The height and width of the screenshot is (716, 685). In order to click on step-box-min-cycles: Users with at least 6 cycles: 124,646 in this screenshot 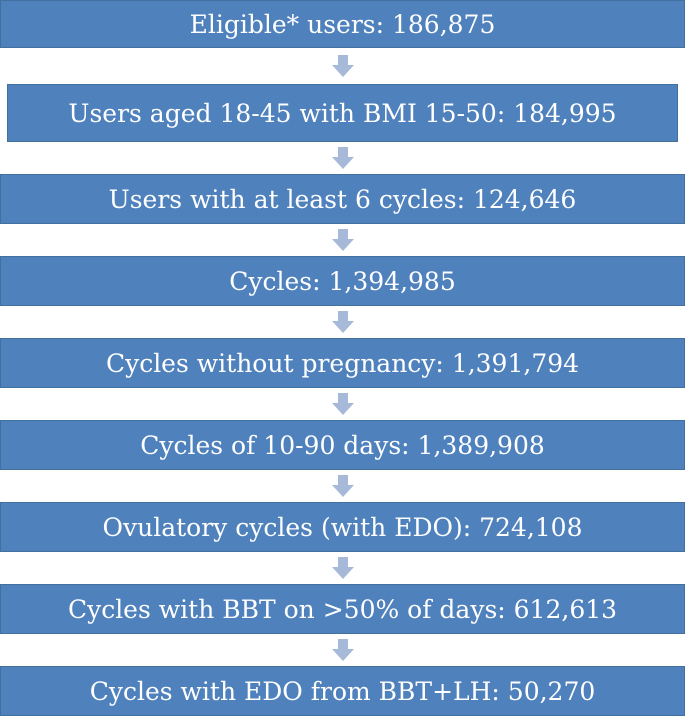, I will do `click(342, 199)`.